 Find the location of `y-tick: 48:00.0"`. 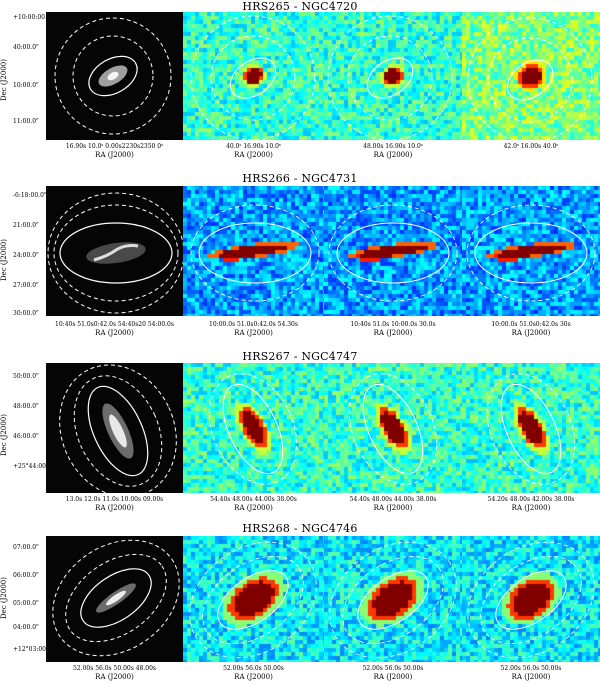

y-tick: 48:00.0" is located at coordinates (26, 406).